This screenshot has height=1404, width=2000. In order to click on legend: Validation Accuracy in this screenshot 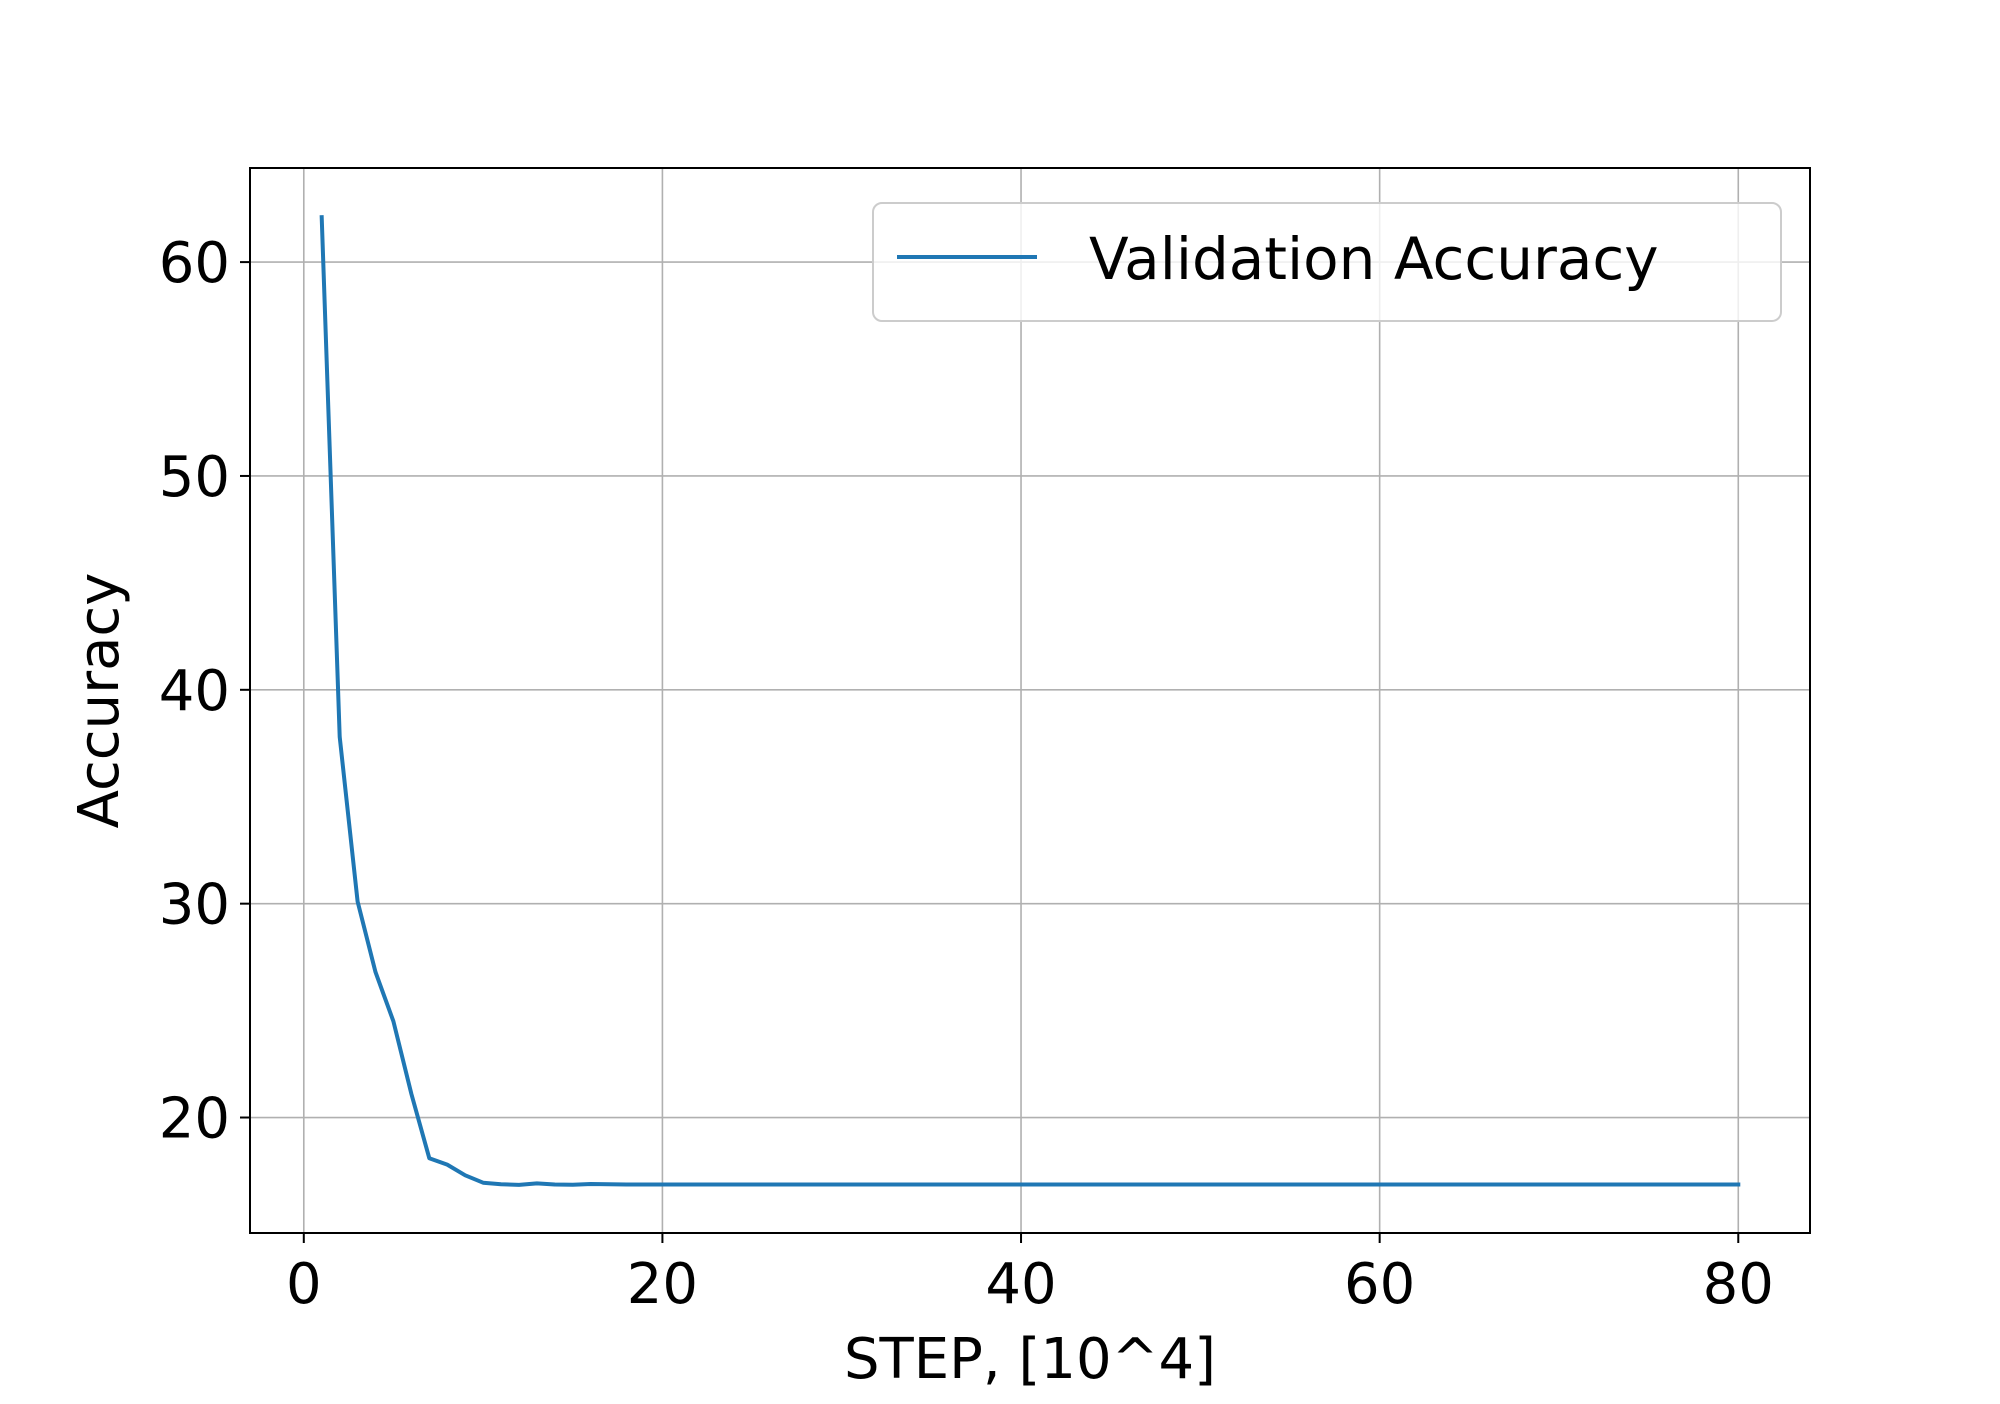, I will do `click(1327, 262)`.